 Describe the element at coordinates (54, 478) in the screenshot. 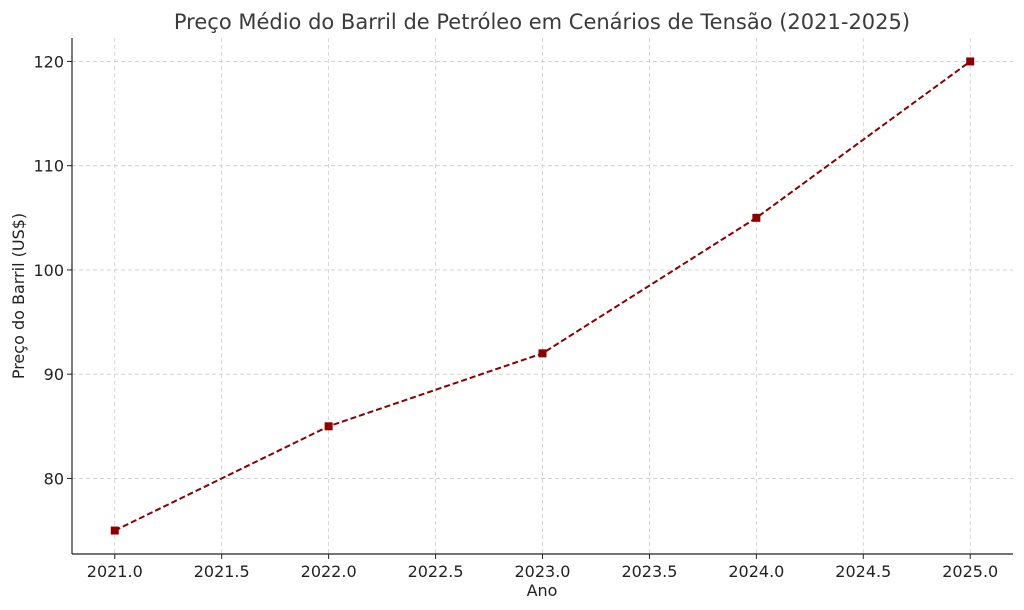

I see `y-tick-label-0: 80` at that location.